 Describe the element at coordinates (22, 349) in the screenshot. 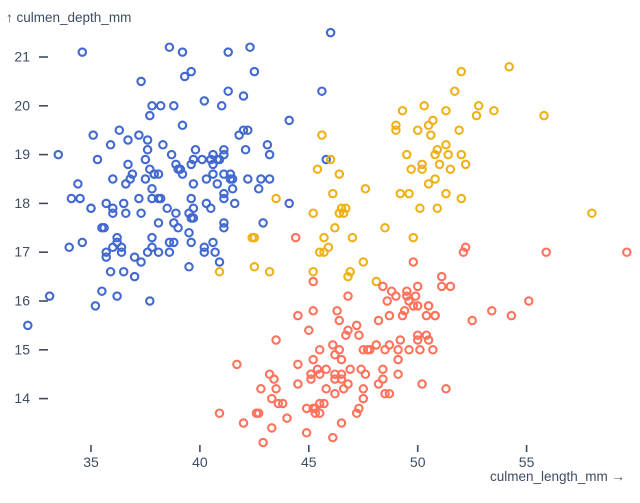

I see `y-tick-label: 15` at that location.